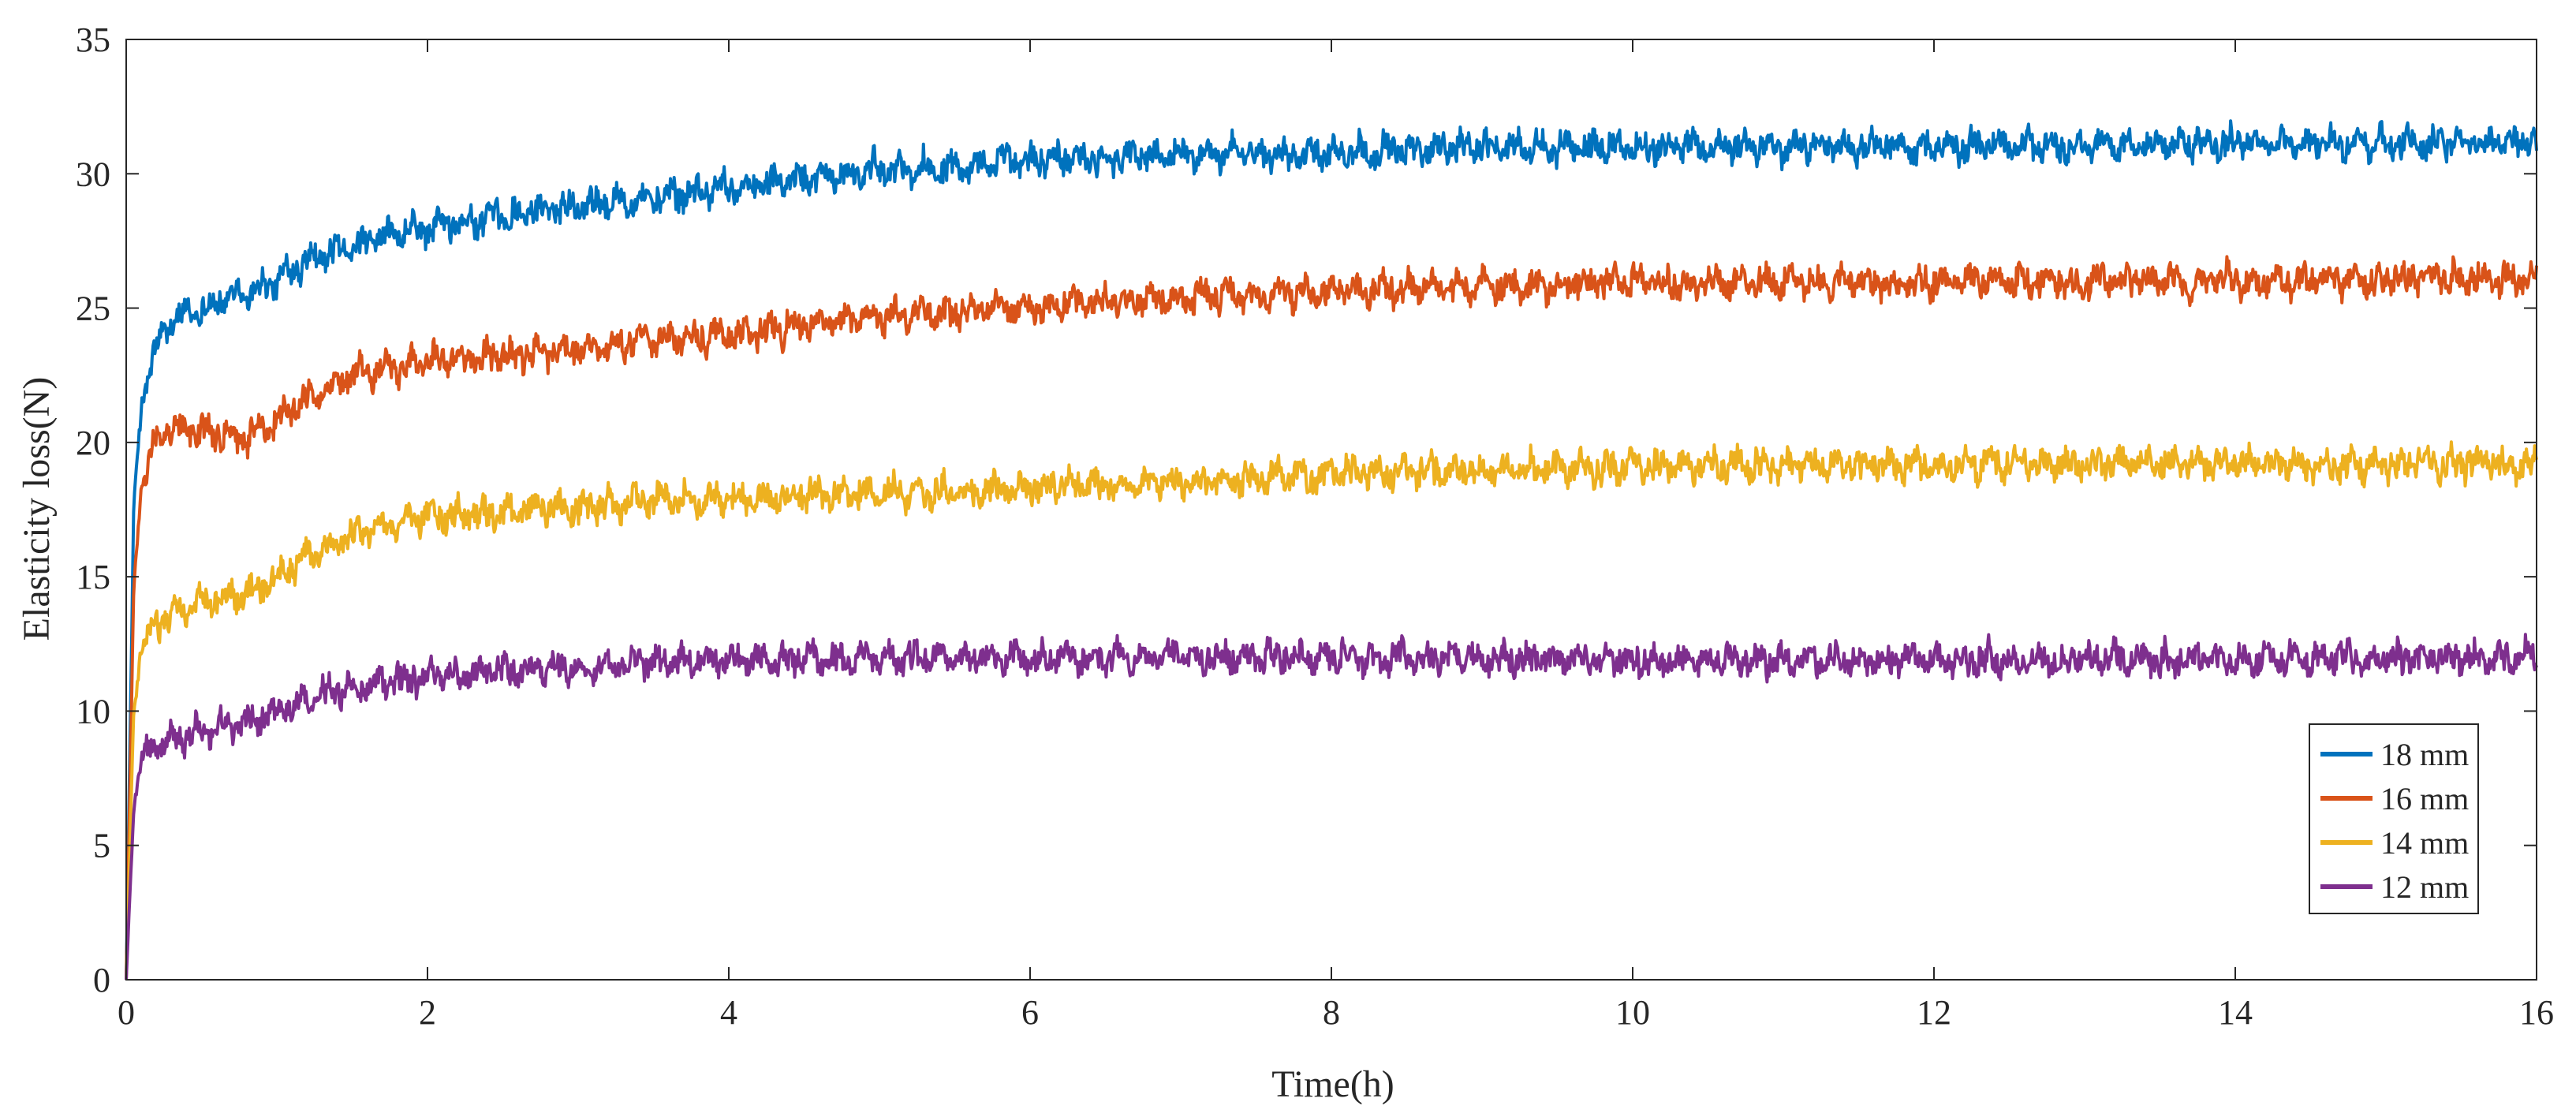 This screenshot has height=1117, width=2576. What do you see at coordinates (1332, 1084) in the screenshot?
I see `x-axis-label: Time(h)` at bounding box center [1332, 1084].